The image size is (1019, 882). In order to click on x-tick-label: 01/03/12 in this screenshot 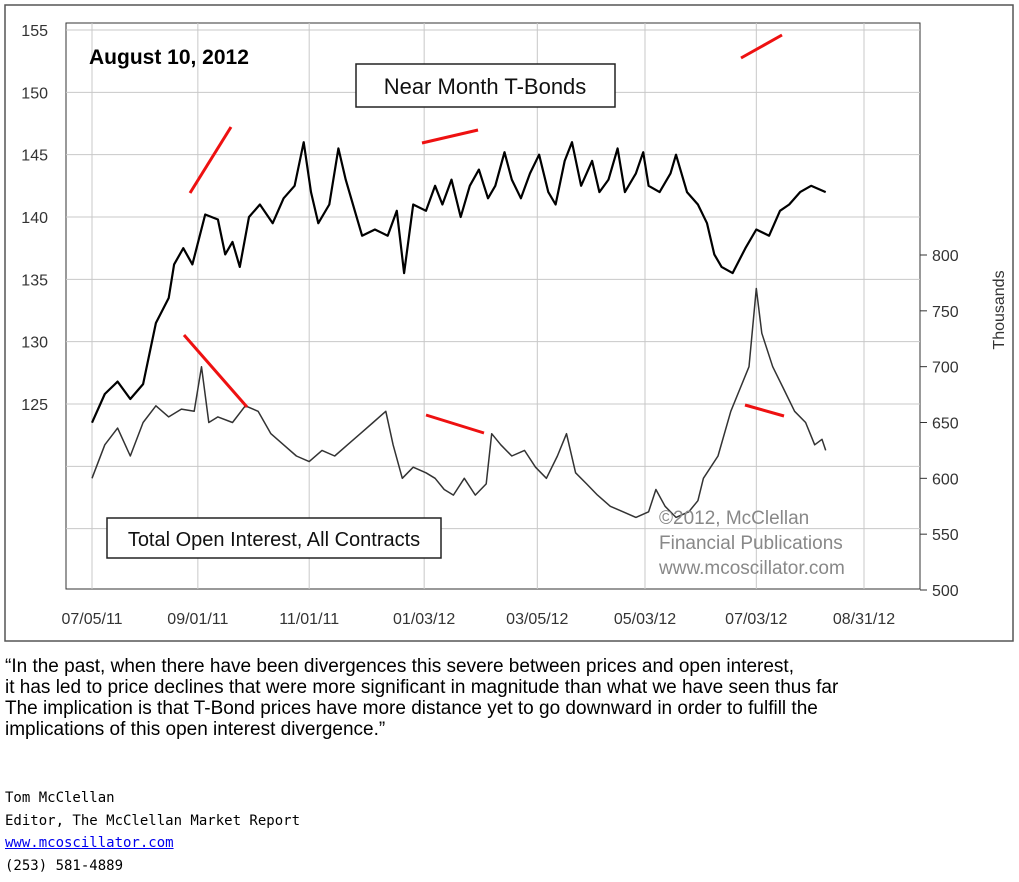, I will do `click(424, 619)`.